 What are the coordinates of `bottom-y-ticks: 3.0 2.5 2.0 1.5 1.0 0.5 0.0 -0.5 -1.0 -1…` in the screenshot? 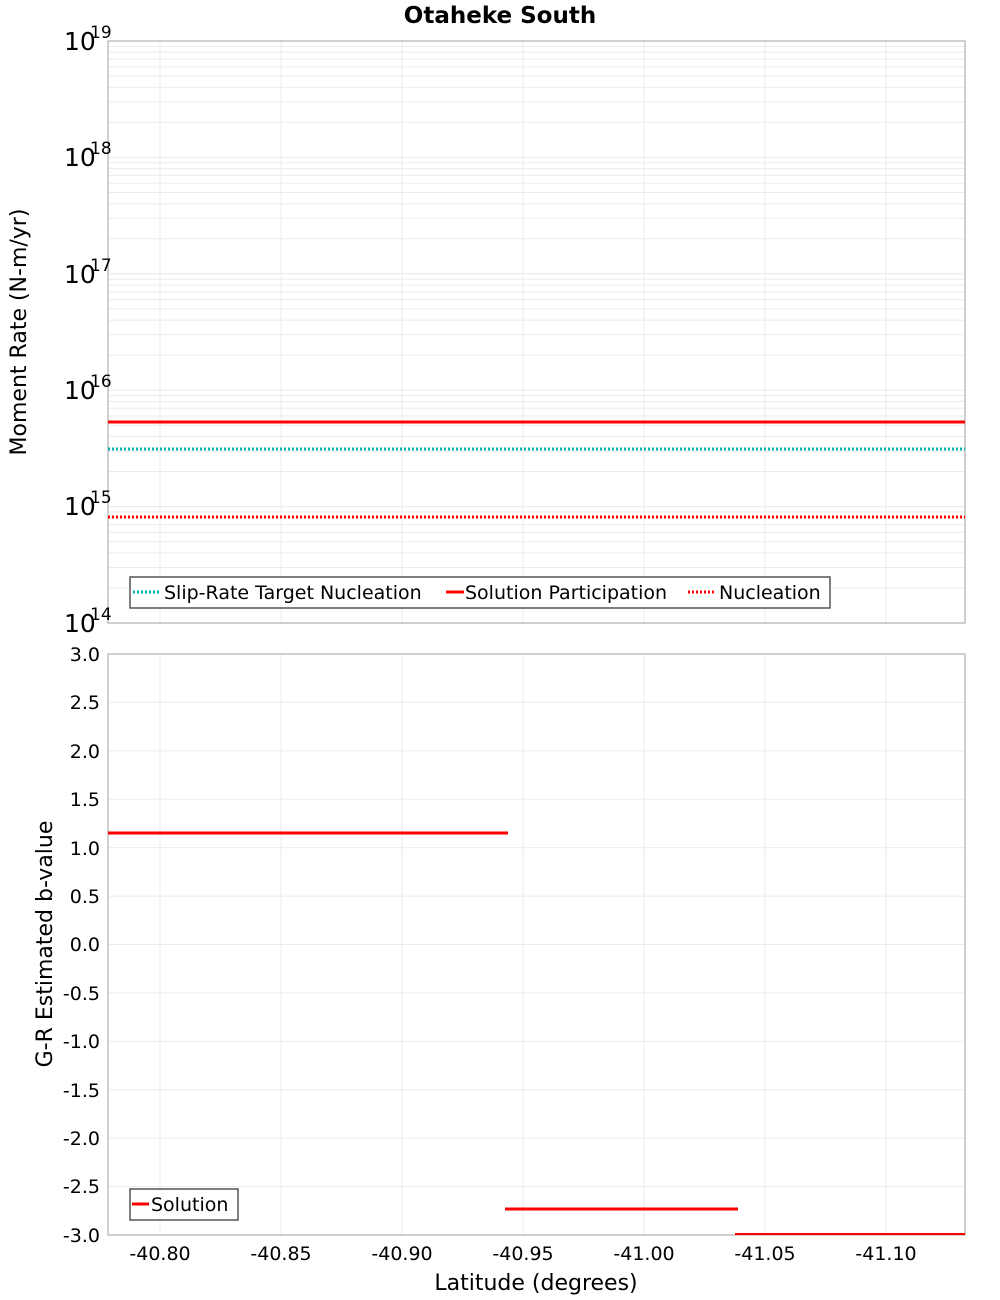 It's located at (81, 945).